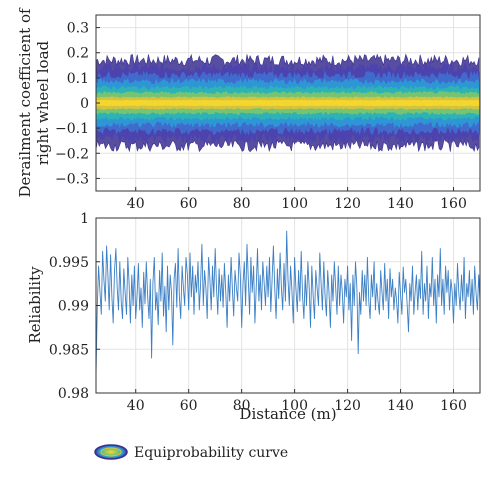  What do you see at coordinates (400, 406) in the screenshot?
I see `bottom-x-tick-label: 140` at bounding box center [400, 406].